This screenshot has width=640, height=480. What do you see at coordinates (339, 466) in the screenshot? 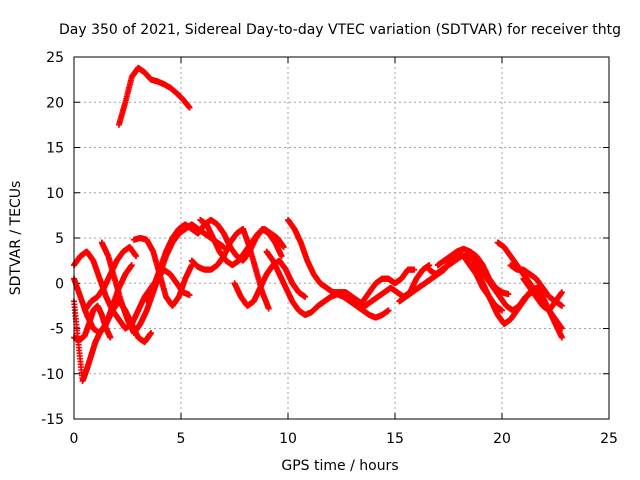
I see `x-axis-label: GPS time / hours` at bounding box center [339, 466].